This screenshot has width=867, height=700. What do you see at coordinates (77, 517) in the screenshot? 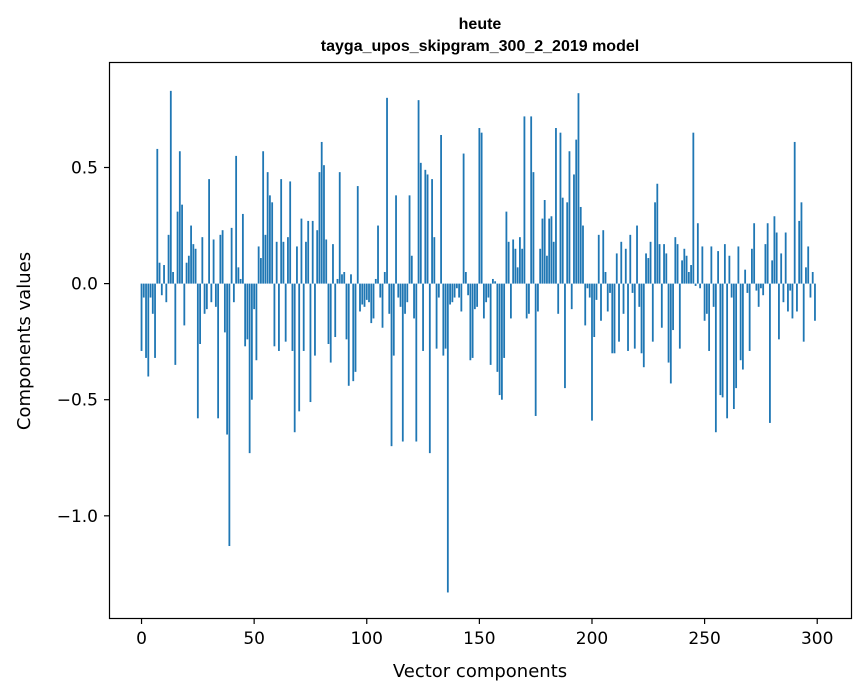
I see `y-tick-label: −1.0` at bounding box center [77, 517].